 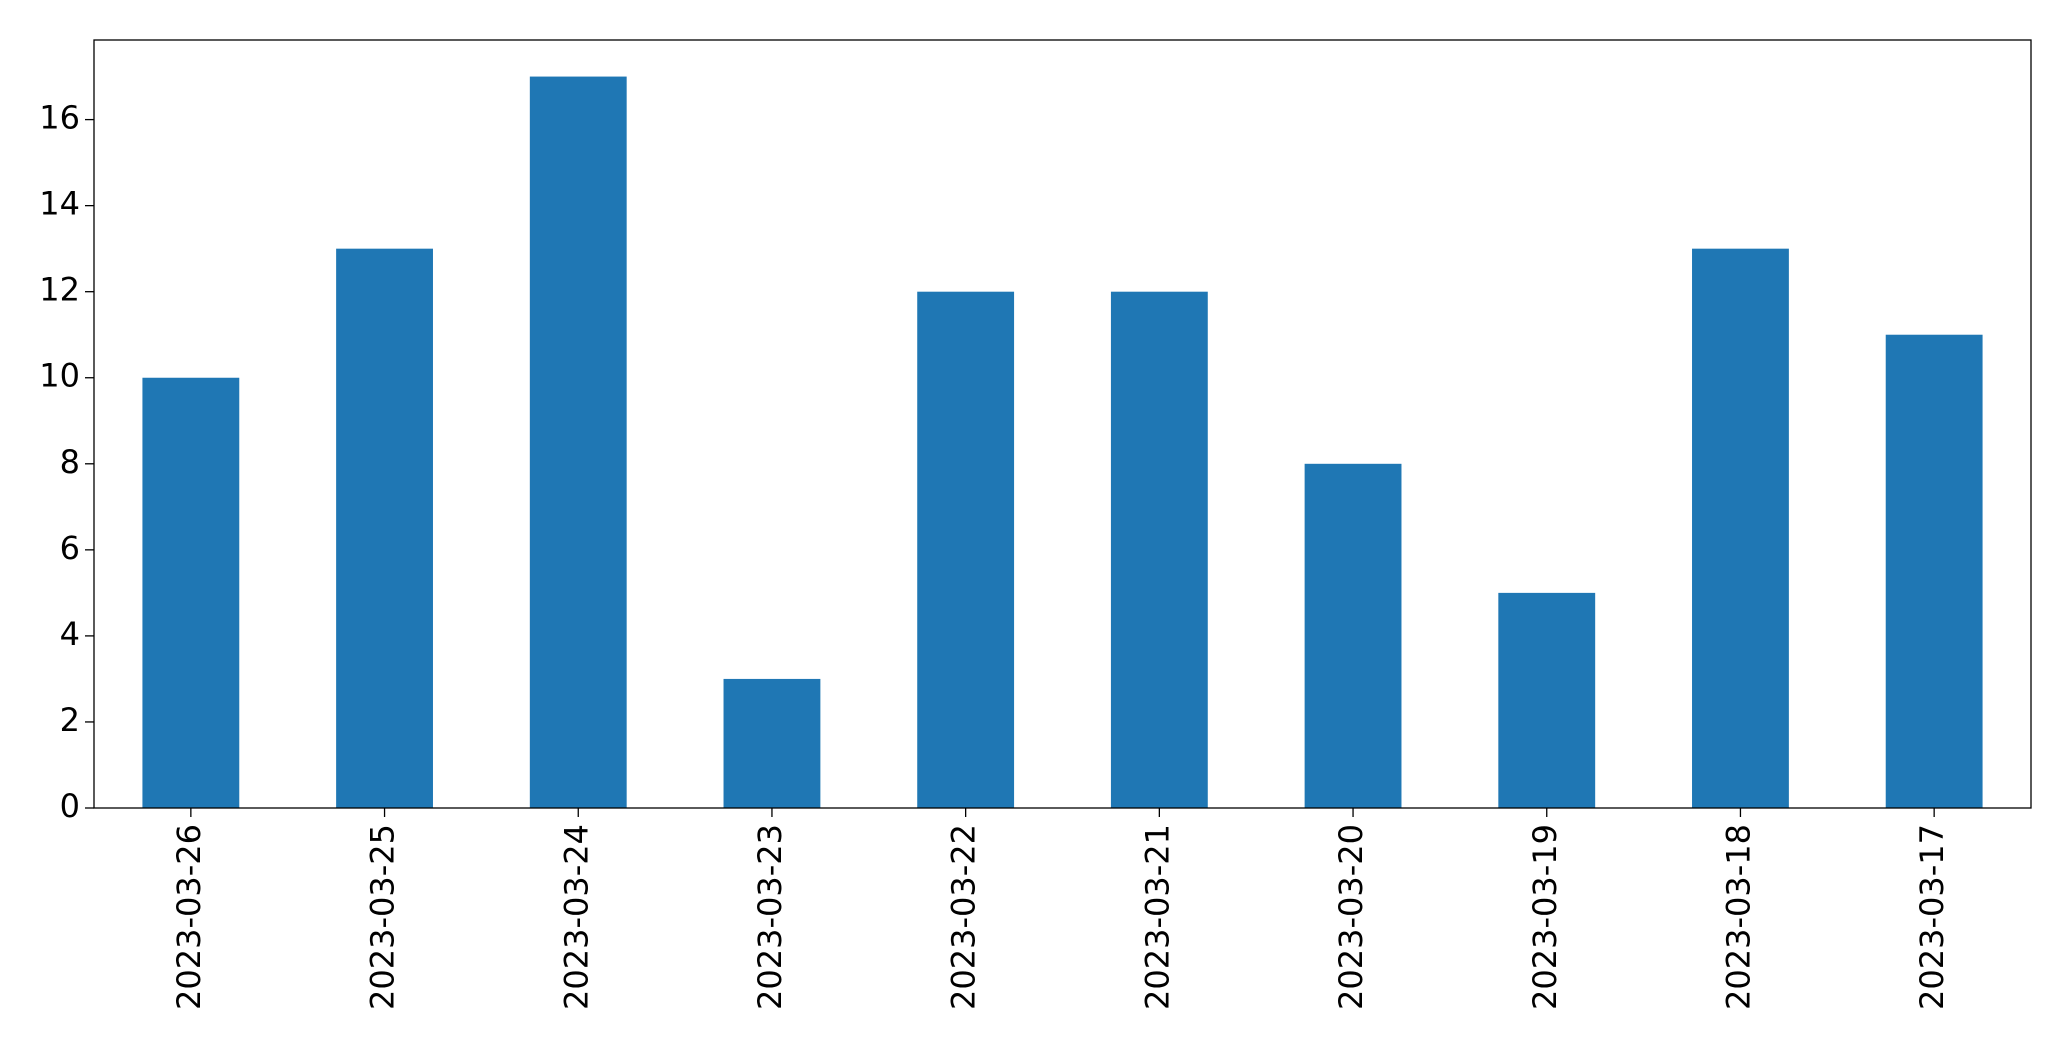 What do you see at coordinates (576, 917) in the screenshot?
I see `x-tick-label: 2023-03-24` at bounding box center [576, 917].